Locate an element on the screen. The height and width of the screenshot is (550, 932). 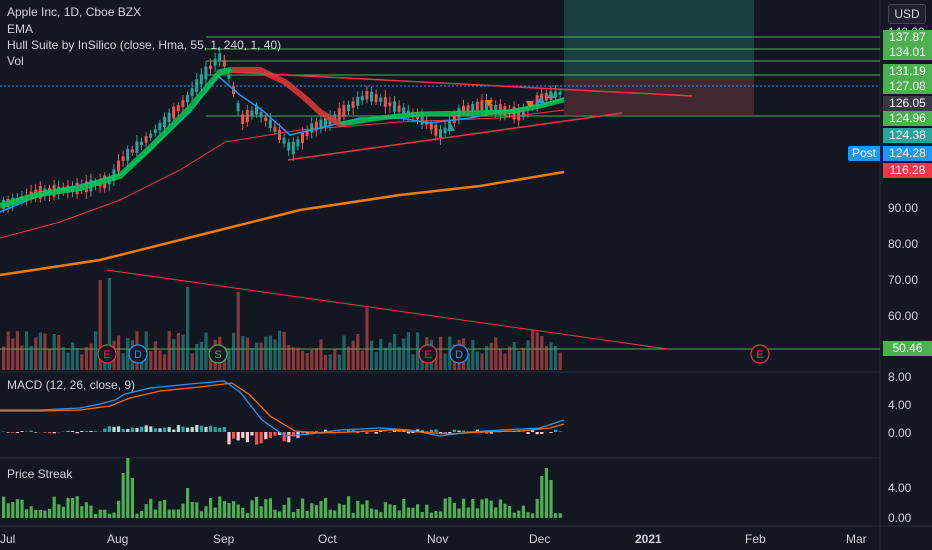
time-axis: Jul Aug Sep Oct Nov Dec 2021 Feb Mar is located at coordinates (433, 539).